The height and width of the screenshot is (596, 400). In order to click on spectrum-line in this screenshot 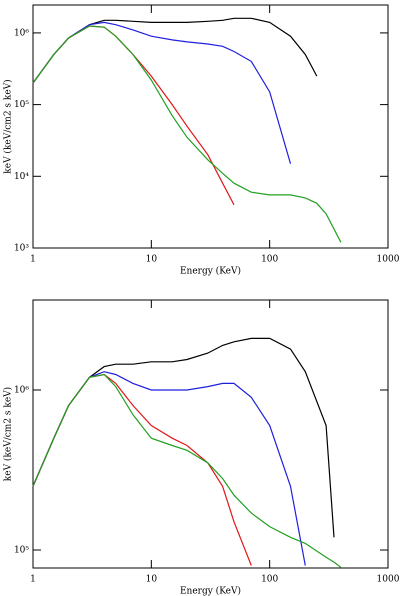, I will do `click(175, 50)`.